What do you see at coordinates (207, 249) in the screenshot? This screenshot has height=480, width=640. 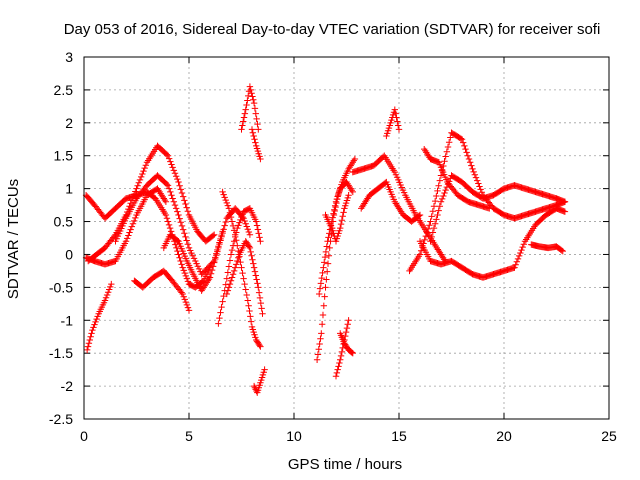 I see `series-arc-g` at bounding box center [207, 249].